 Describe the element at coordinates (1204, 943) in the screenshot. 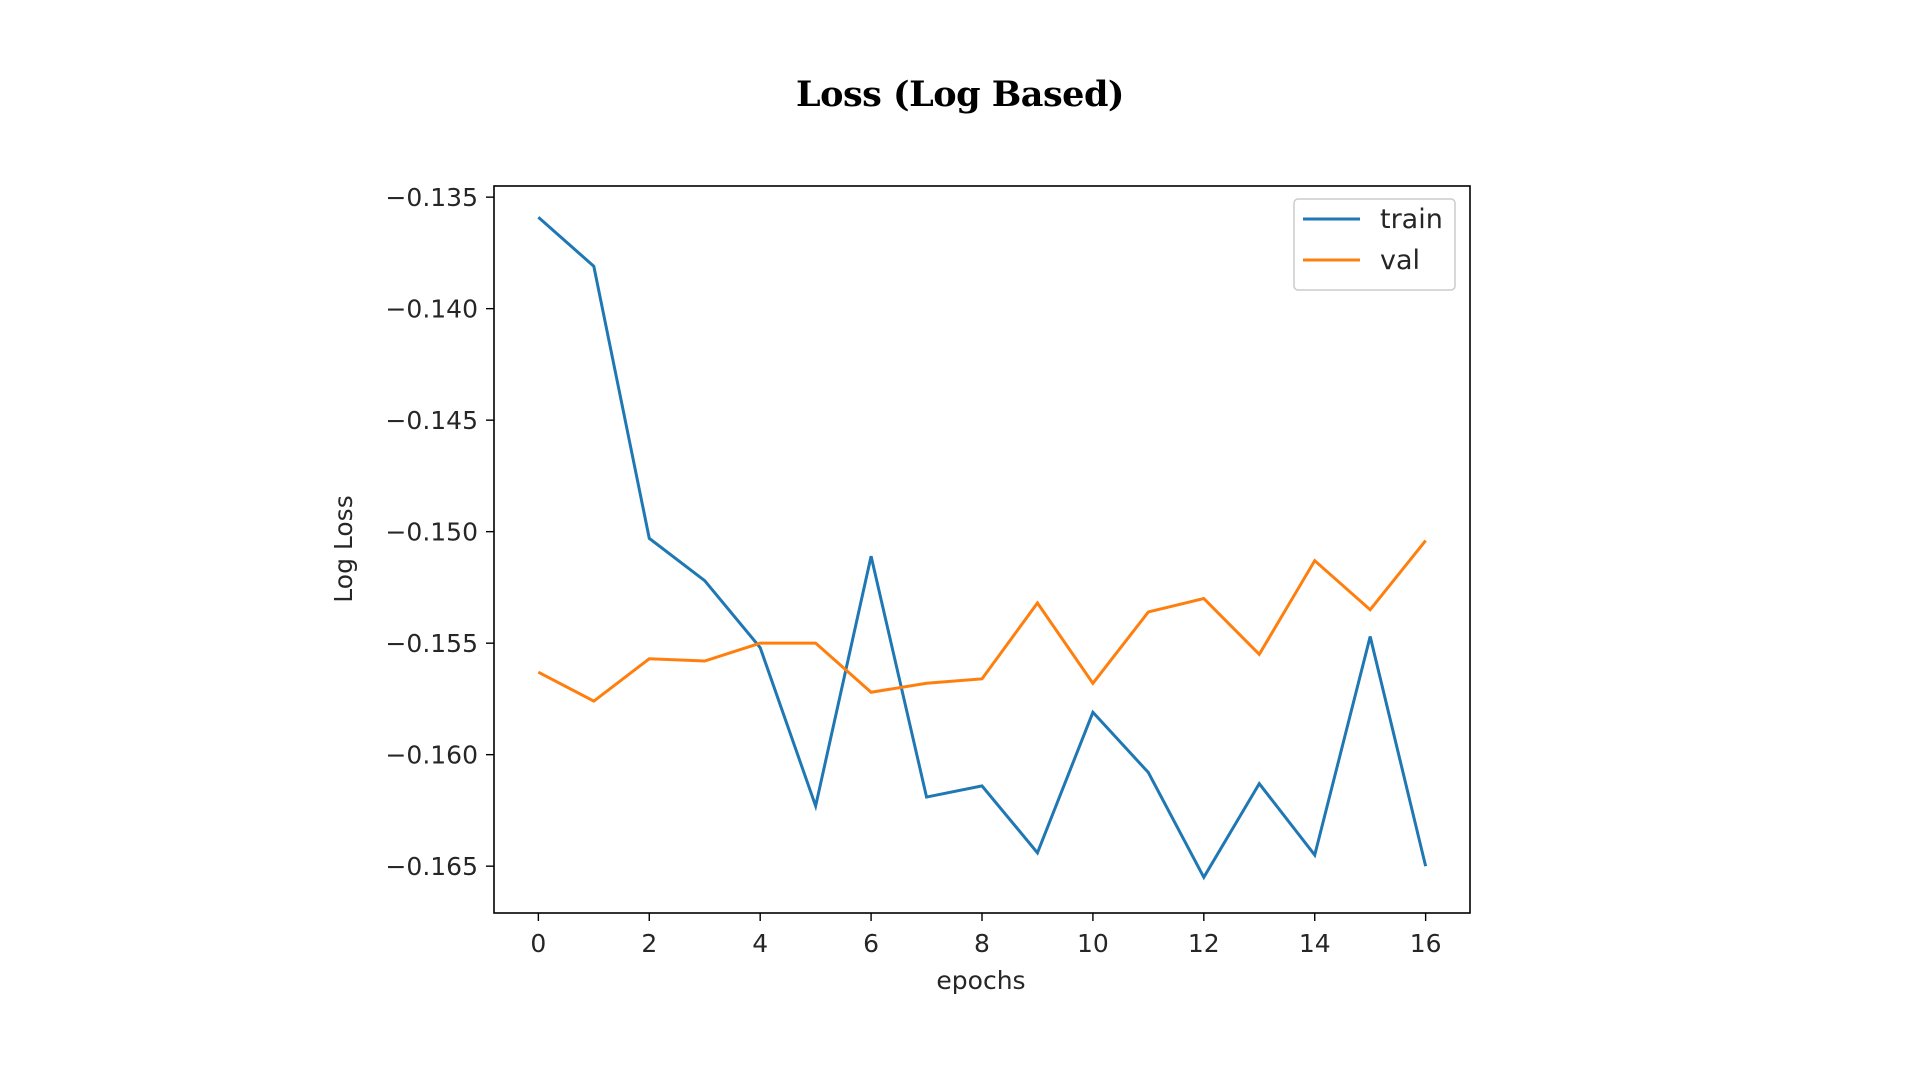

I see `x-tick-label: 12` at that location.